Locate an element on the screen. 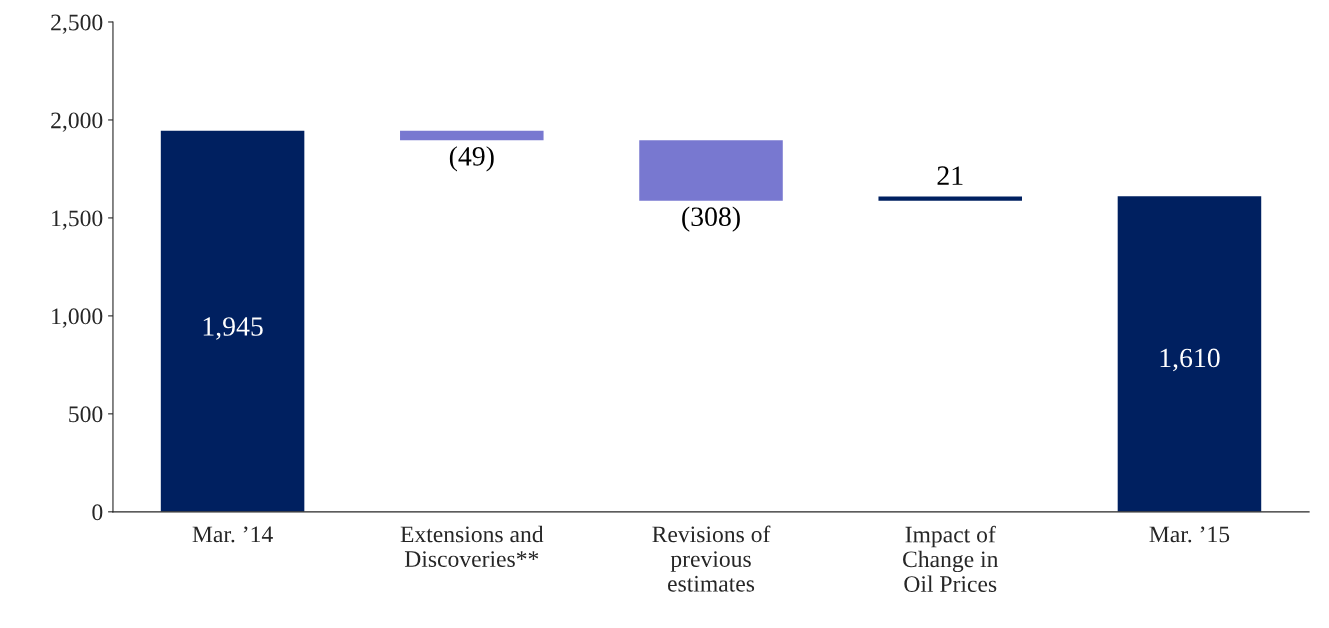 This screenshot has width=1329, height=628. x-tick-label: Revisions of previous estimates is located at coordinates (711, 558).